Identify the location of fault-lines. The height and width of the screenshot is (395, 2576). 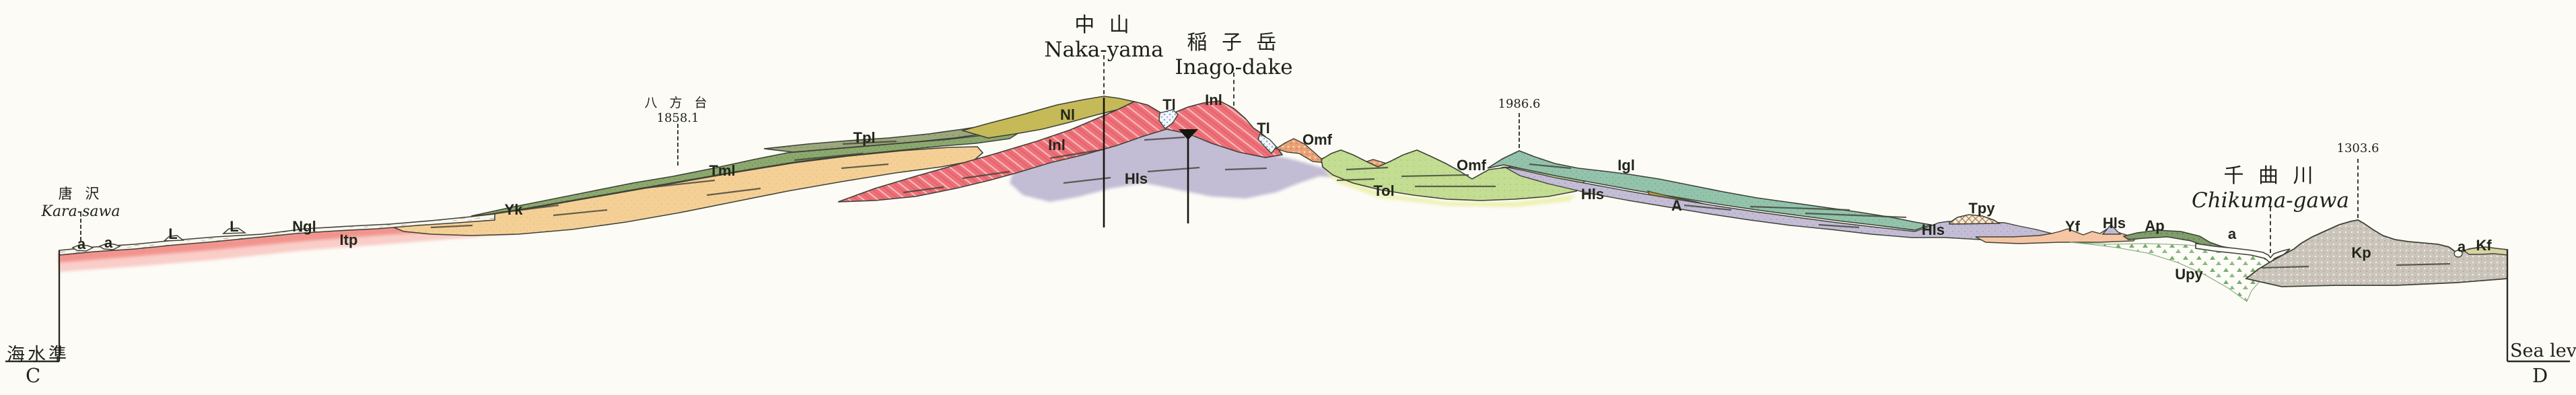
(1150, 162).